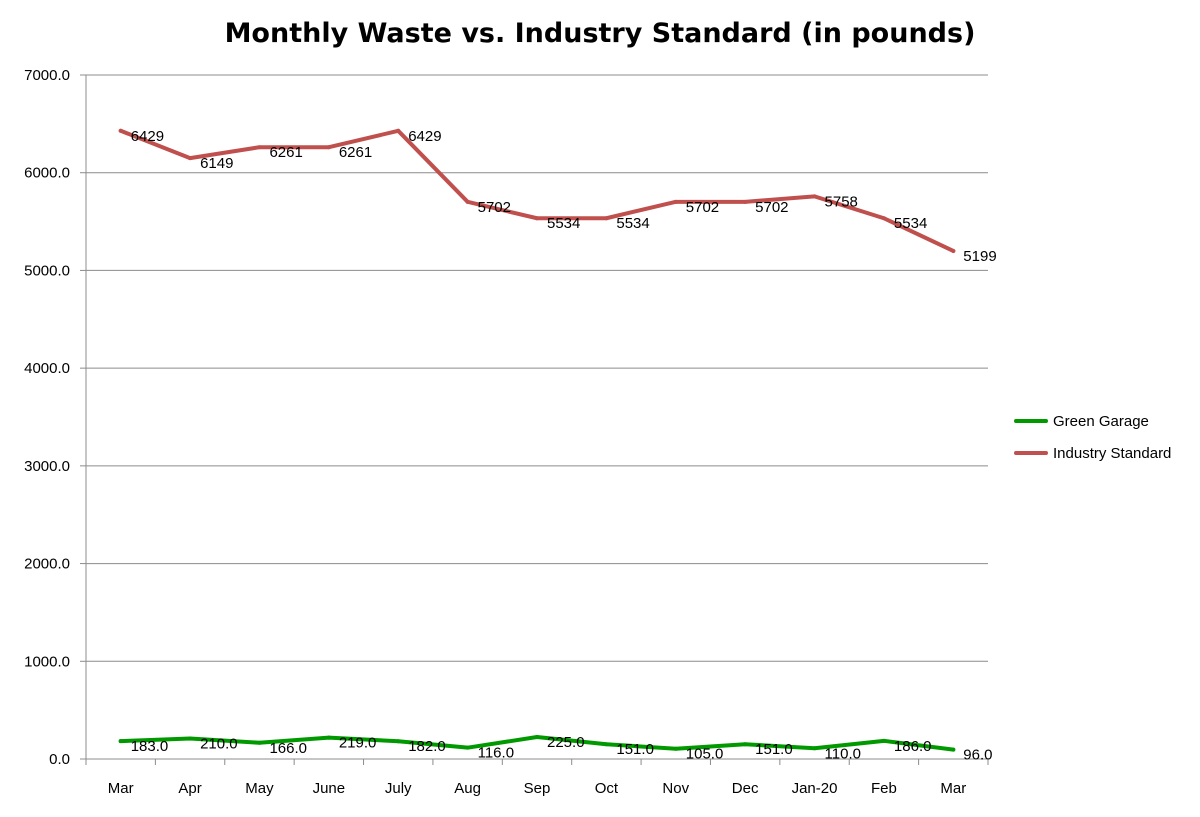 The width and height of the screenshot is (1200, 817). I want to click on data-label: 105.0, so click(705, 754).